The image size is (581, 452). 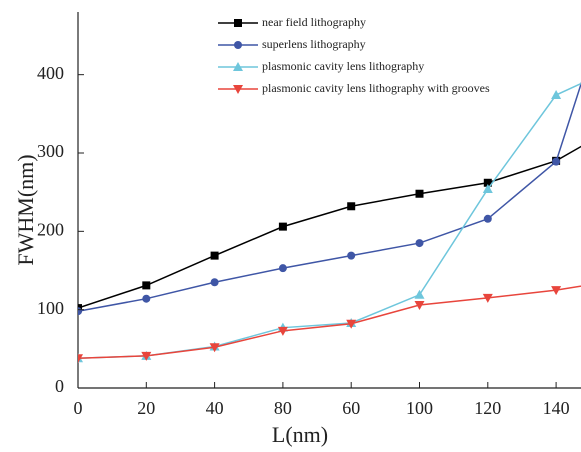 What do you see at coordinates (343, 66) in the screenshot?
I see `legend-label: plasmonic cavity lens lithography` at bounding box center [343, 66].